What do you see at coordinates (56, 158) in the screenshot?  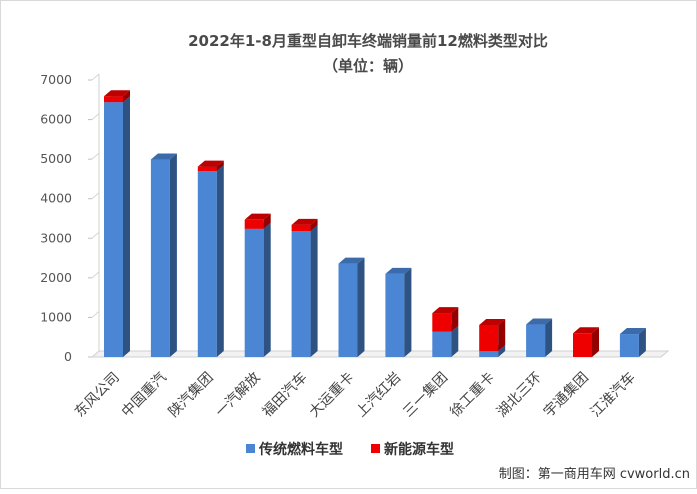 I see `y-tick-label: 5000` at bounding box center [56, 158].